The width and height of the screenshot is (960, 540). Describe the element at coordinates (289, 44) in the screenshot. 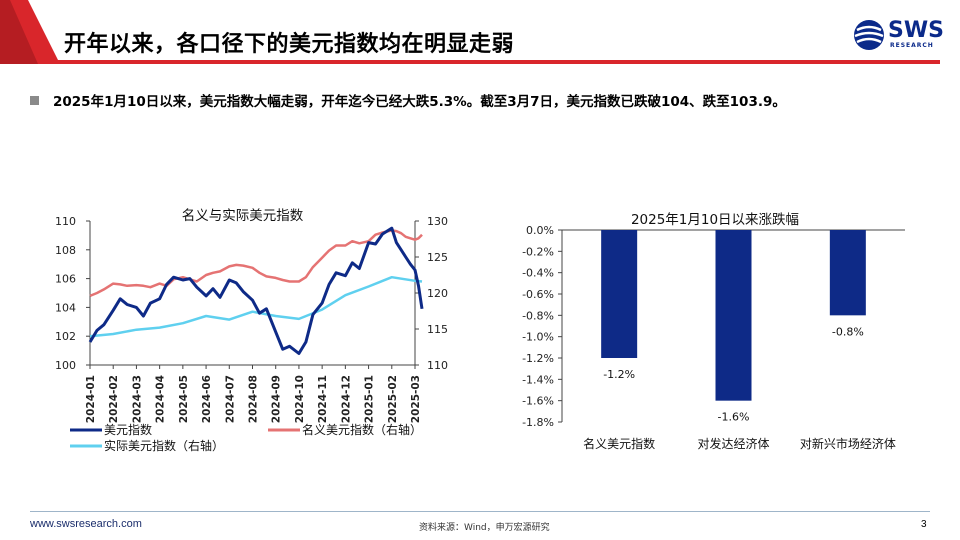

I see `page-title: 开年以来，各口径下的美元指数均在明显走弱` at that location.